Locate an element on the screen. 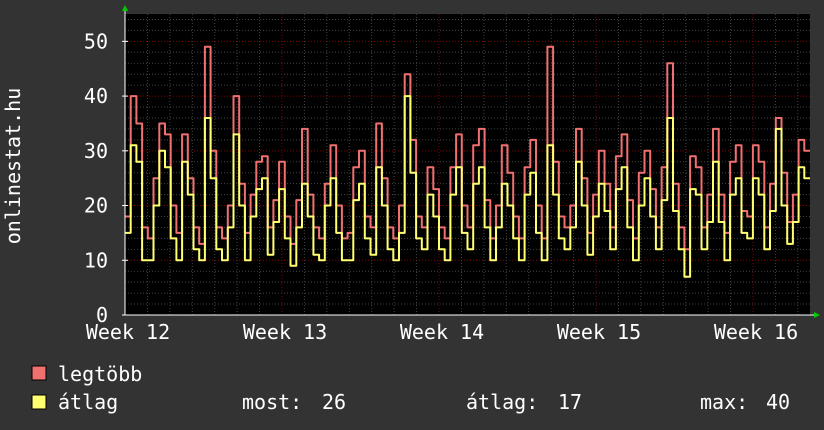 Image resolution: width=824 pixels, height=430 pixels. legend-most-label: most: is located at coordinates (272, 402).